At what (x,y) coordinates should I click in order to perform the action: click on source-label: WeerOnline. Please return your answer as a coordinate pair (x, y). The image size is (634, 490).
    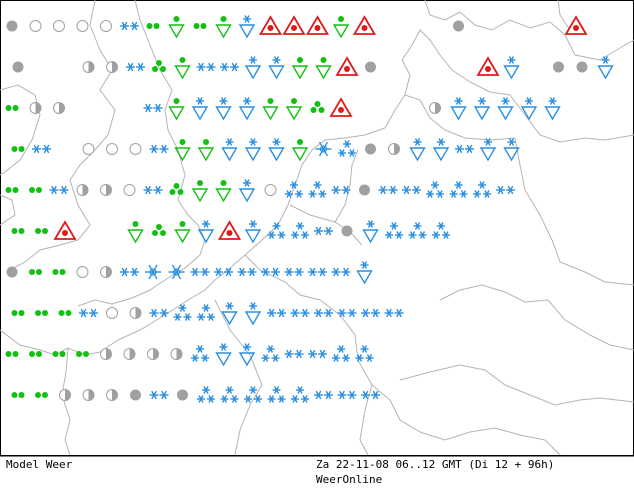
    Looking at the image, I should click on (349, 479).